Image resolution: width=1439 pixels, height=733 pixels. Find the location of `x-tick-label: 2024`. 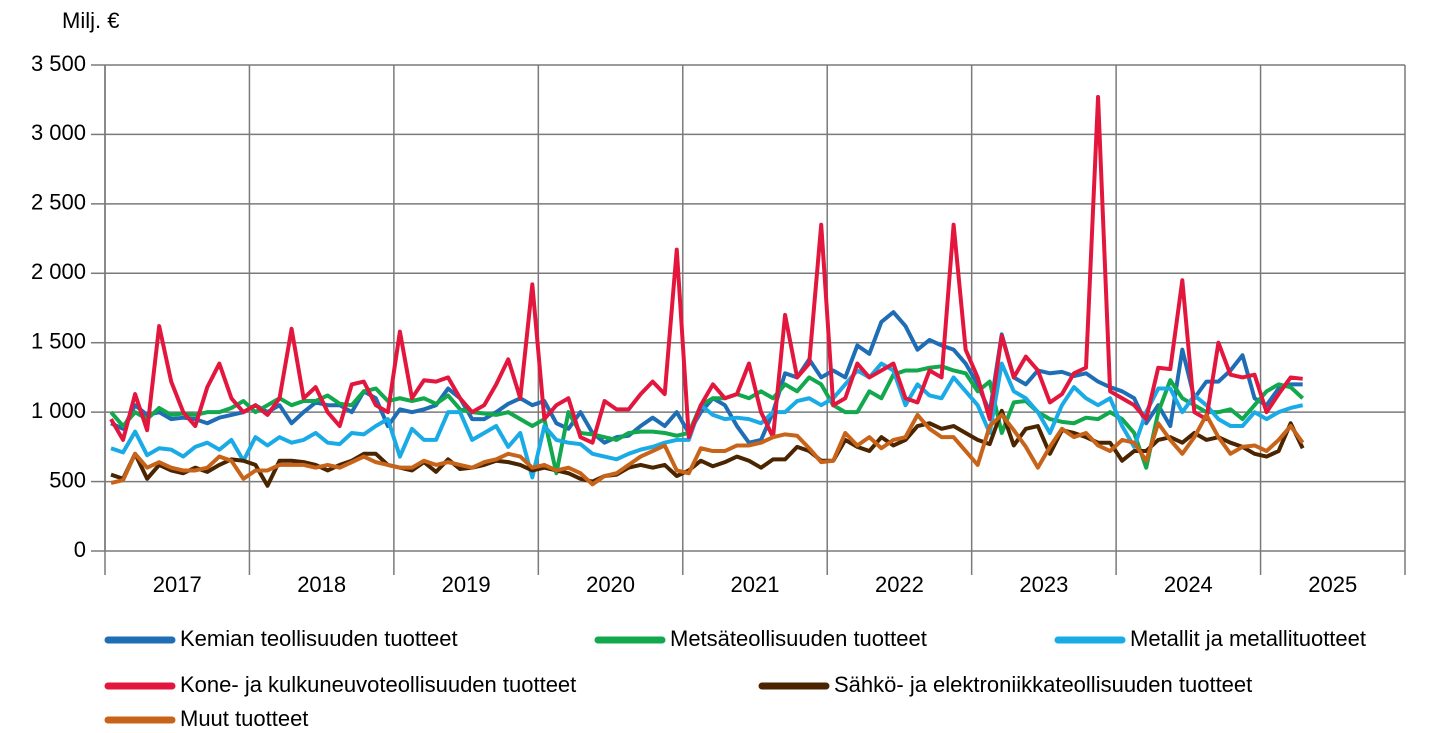

x-tick-label: 2024 is located at coordinates (1188, 584).